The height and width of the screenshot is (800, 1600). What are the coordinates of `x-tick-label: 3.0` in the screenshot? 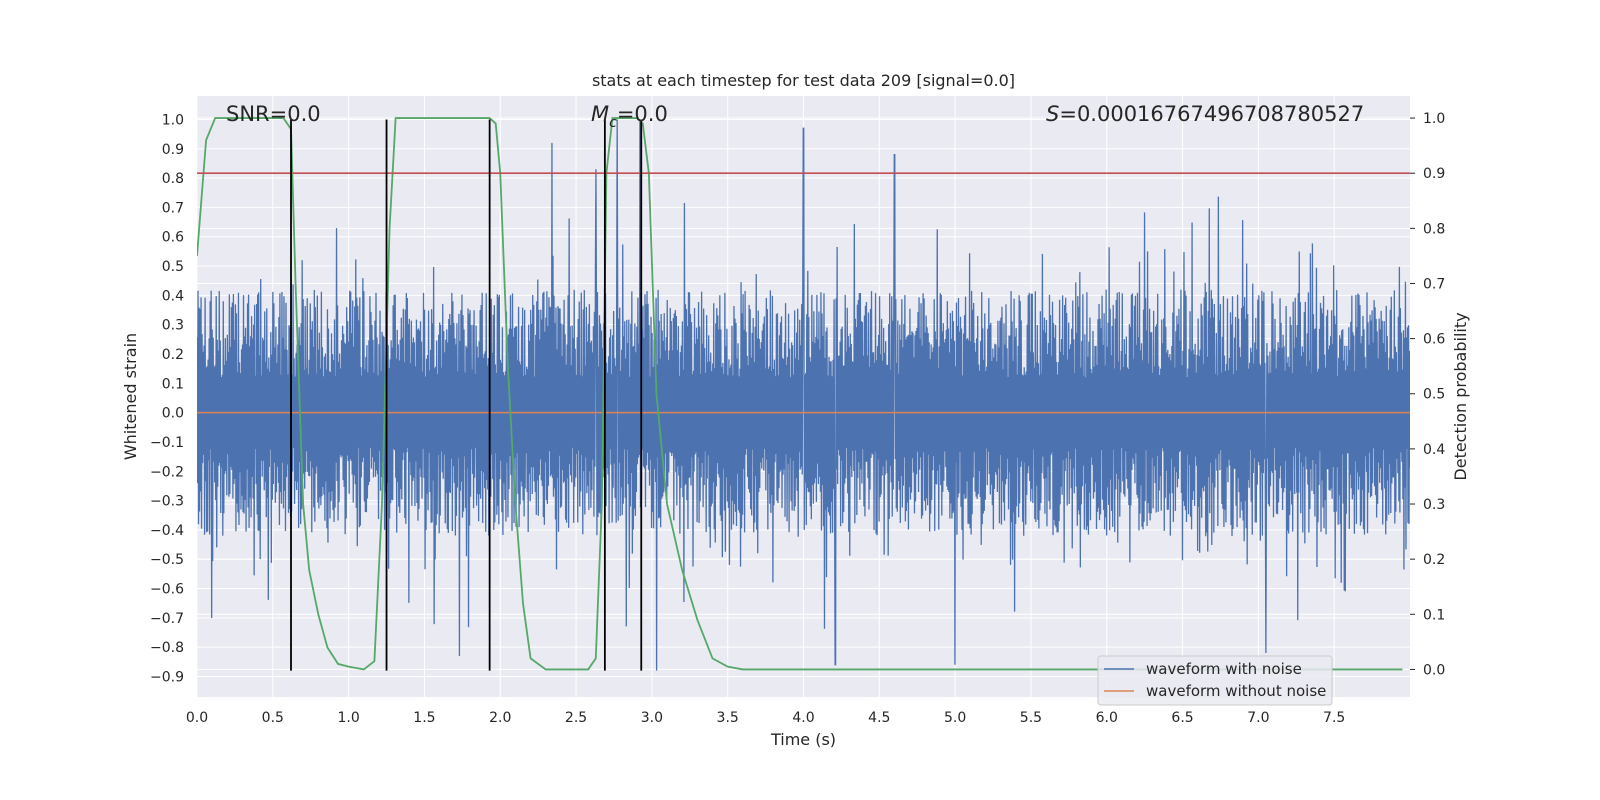 It's located at (652, 718).